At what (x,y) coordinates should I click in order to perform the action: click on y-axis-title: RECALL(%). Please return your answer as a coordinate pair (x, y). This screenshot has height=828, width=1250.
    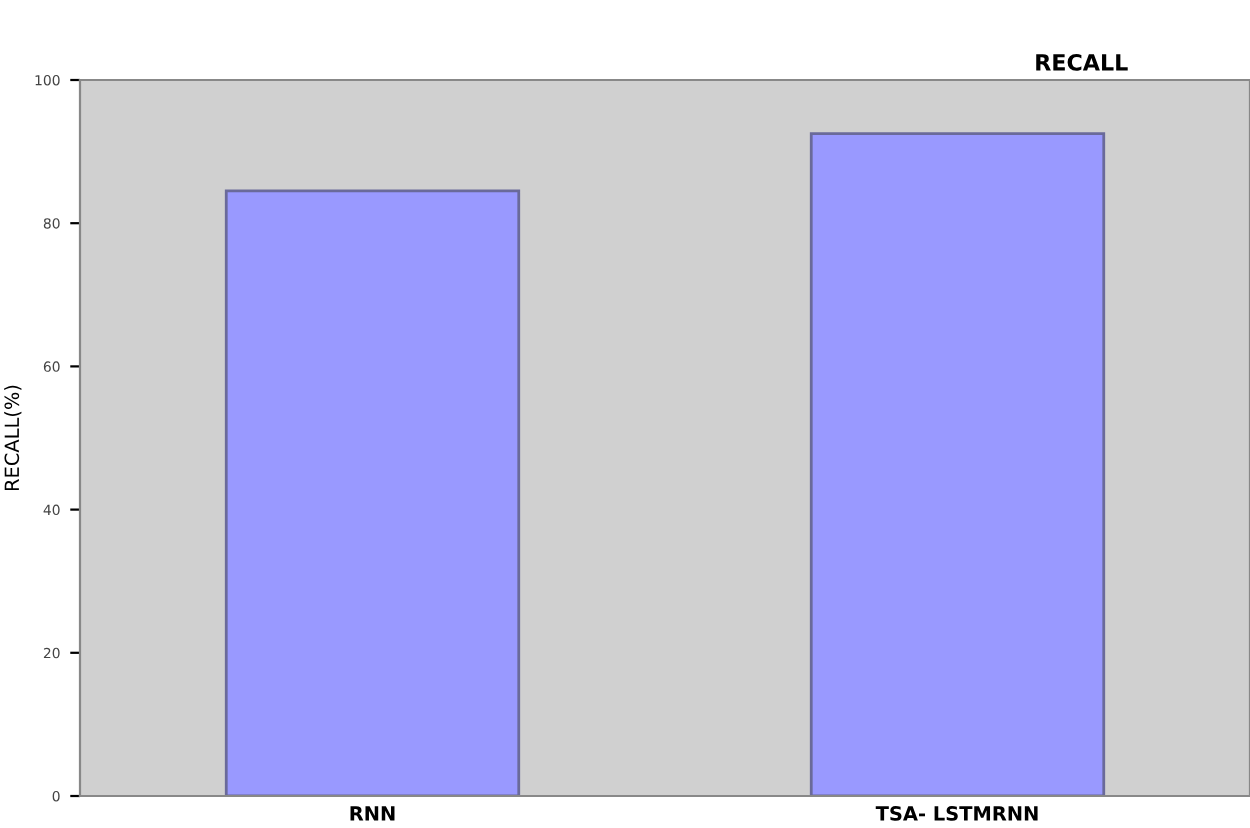
    Looking at the image, I should click on (13, 438).